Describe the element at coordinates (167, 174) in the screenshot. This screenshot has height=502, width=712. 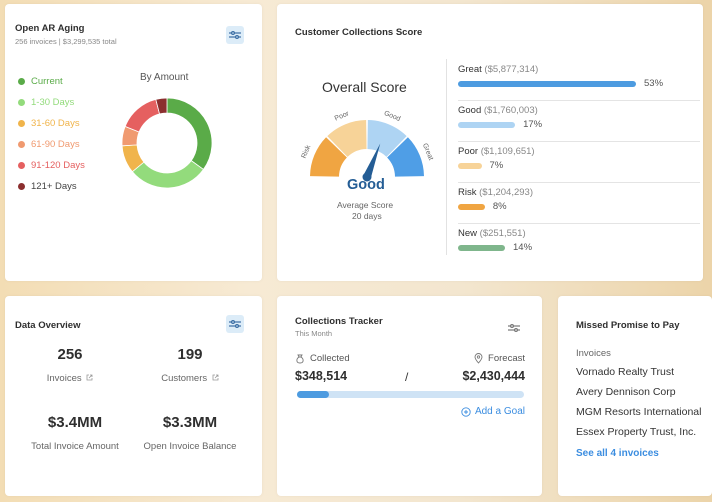
I see `donut-slice-1-30-days` at that location.